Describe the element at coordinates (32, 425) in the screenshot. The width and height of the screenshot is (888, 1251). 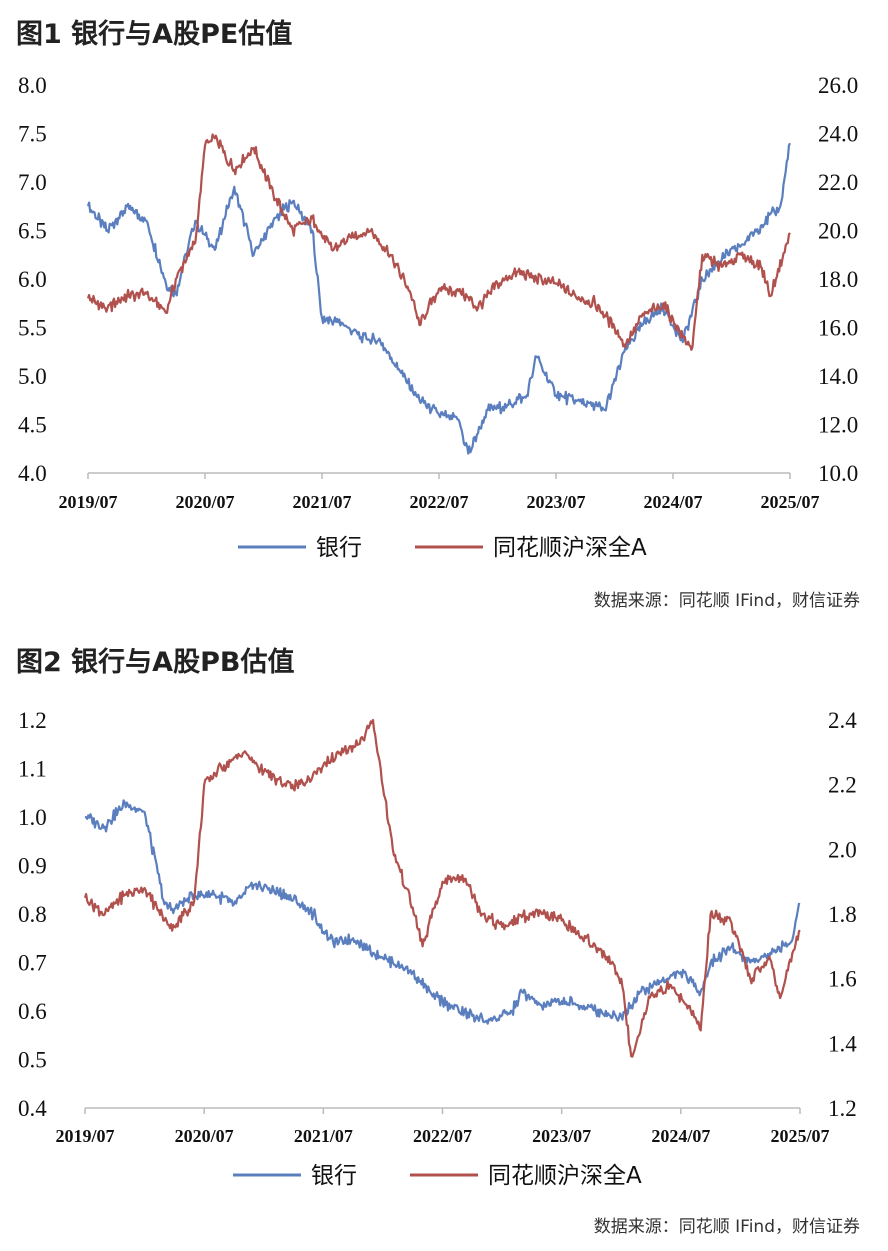
I see `y-left-tick-label: 4.5` at that location.